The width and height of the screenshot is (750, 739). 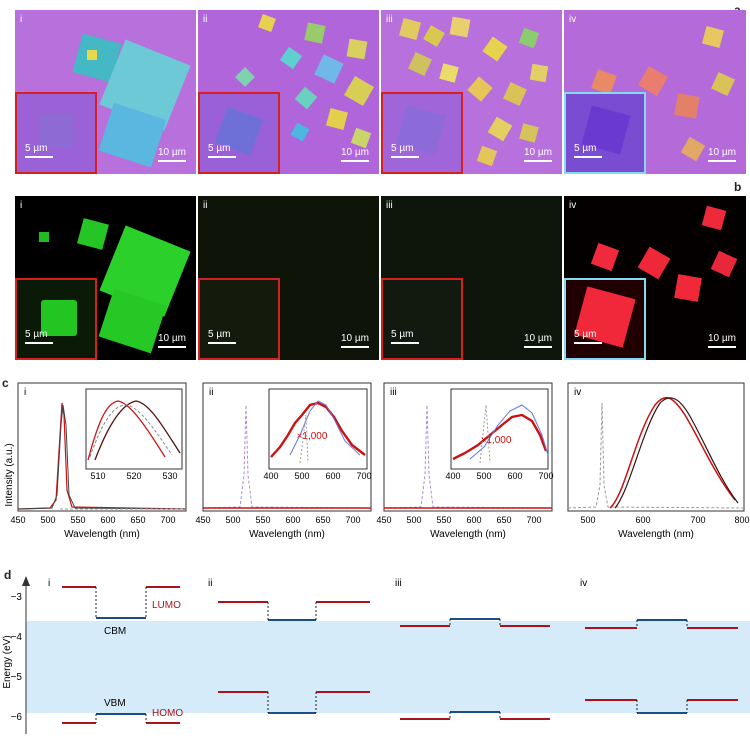 I want to click on d-ylabel: Energy (eV), so click(x=7, y=661).